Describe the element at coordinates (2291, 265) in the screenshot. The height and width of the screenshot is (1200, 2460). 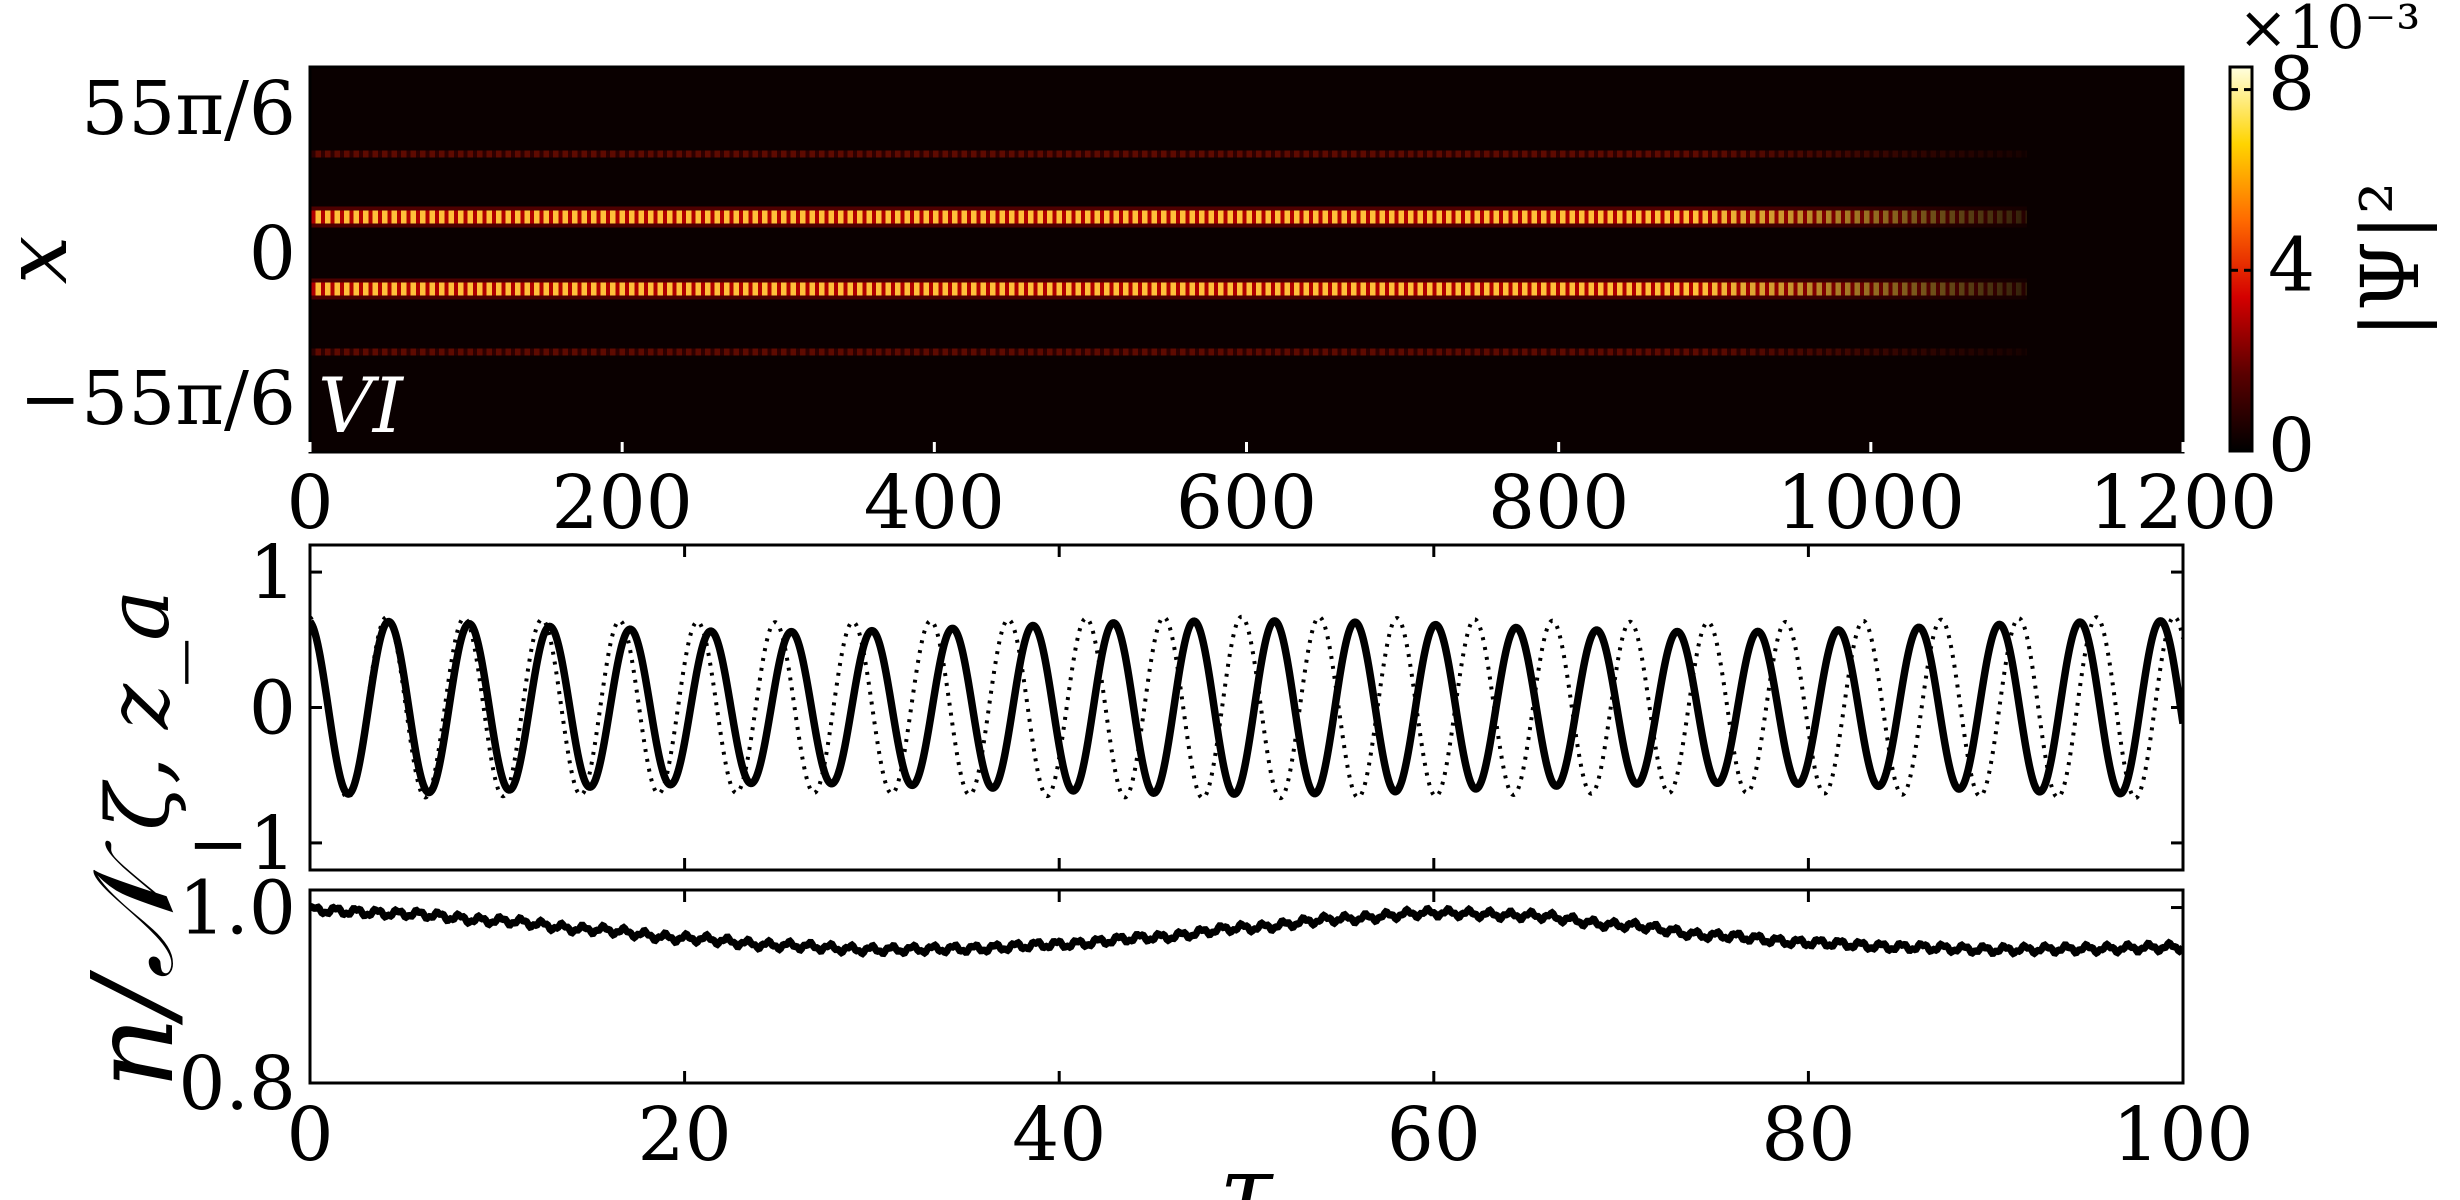
I see `colorbar-tick-label: 4` at that location.